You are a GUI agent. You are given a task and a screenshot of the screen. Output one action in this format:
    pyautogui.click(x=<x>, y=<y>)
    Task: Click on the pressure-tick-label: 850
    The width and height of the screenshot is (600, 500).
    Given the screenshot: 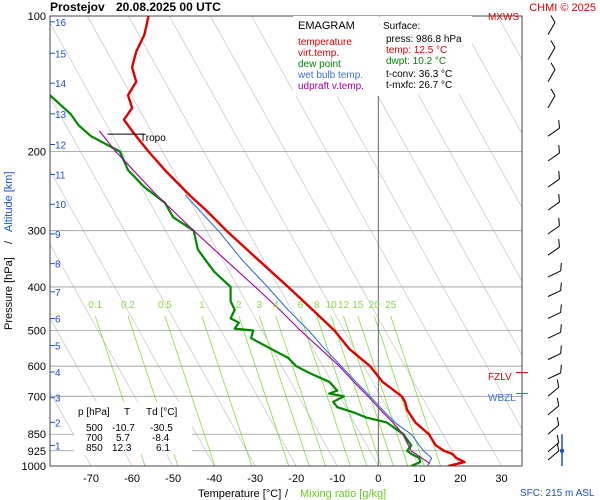 What is the action you would take?
    pyautogui.click(x=37, y=435)
    